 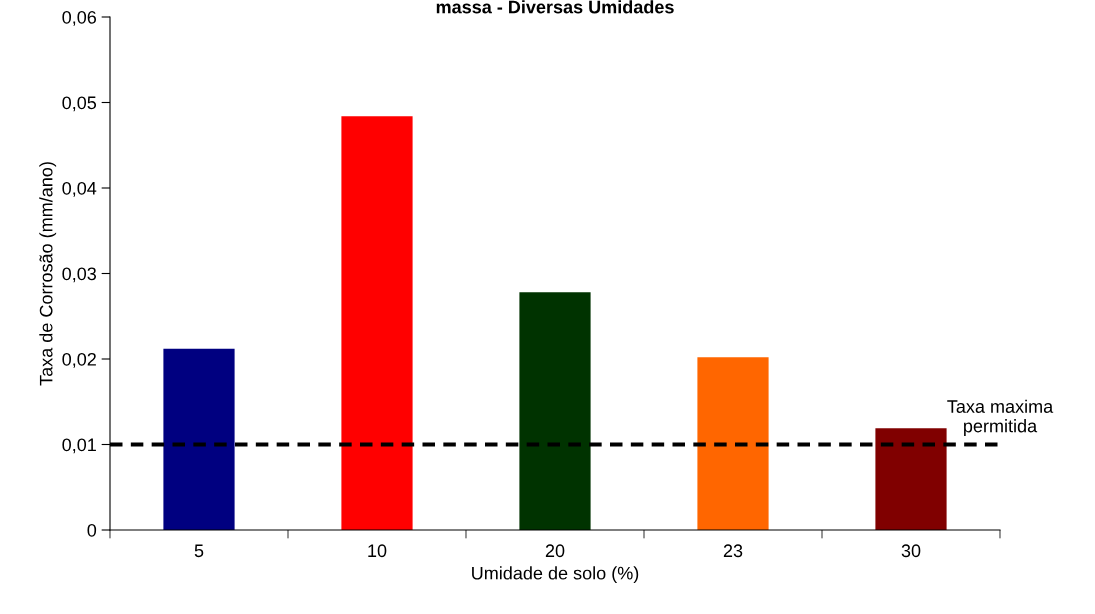 I want to click on y-tick-label: 0, so click(x=92, y=530).